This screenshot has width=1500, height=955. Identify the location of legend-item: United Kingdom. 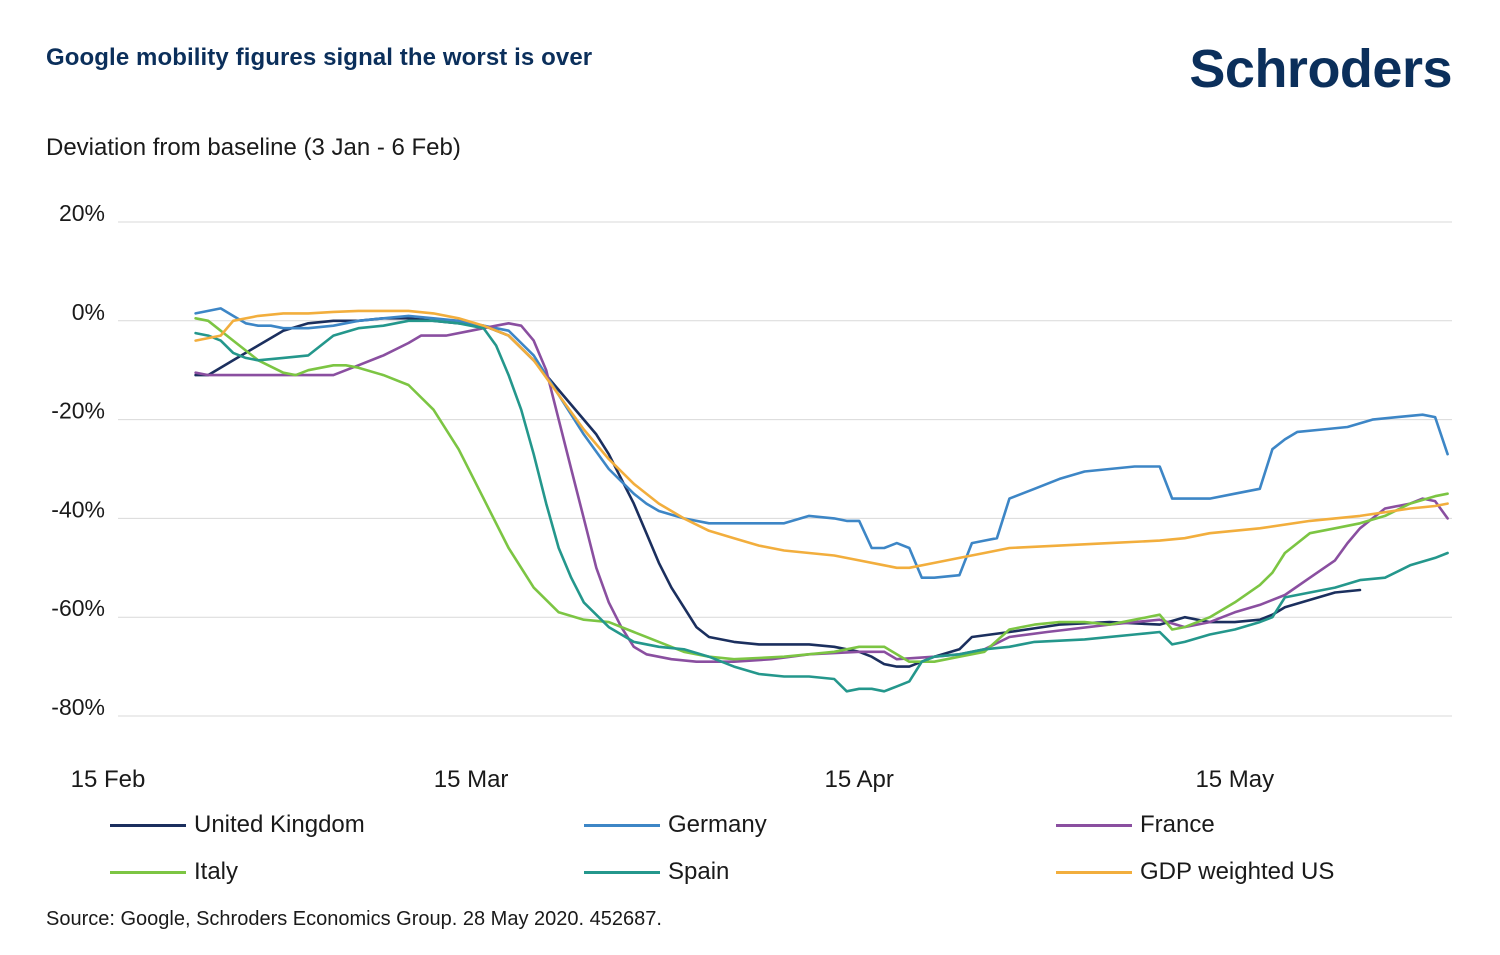
(237, 825).